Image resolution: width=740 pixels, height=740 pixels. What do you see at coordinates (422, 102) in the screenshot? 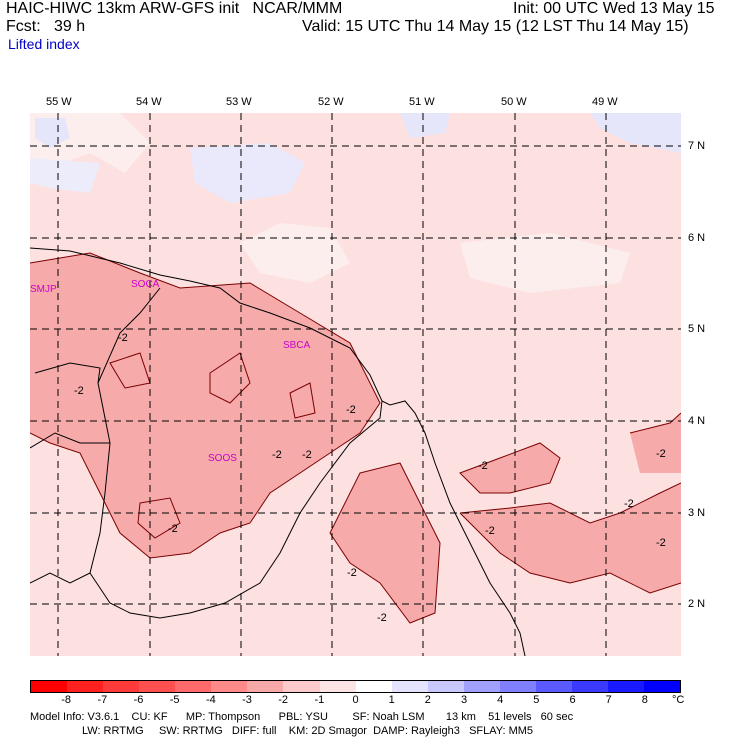
I see `lon-label: 51 W` at bounding box center [422, 102].